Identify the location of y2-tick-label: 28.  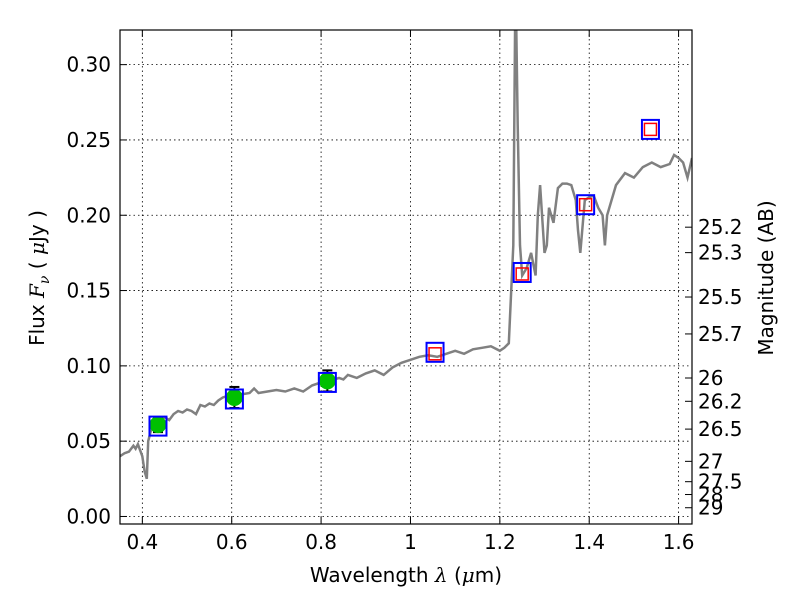
(710, 495).